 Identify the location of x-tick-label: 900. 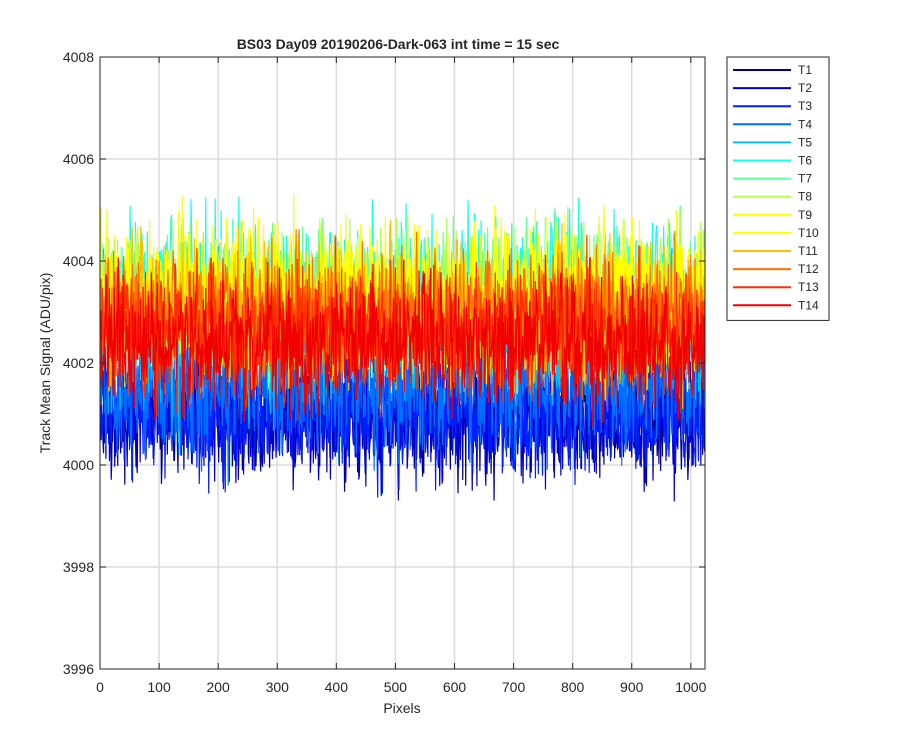
(632, 687).